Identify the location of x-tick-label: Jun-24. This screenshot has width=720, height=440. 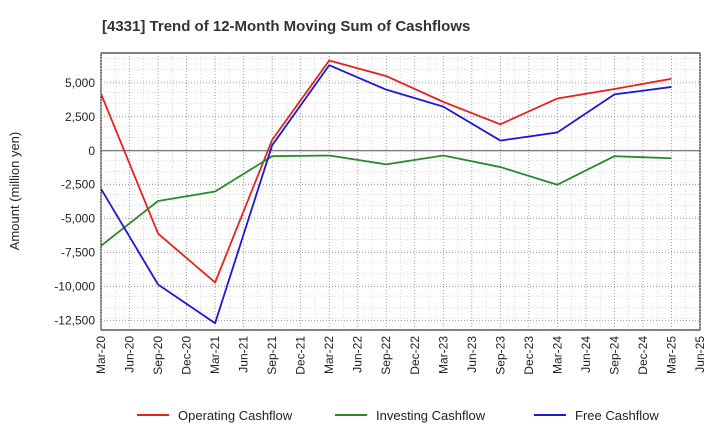
(586, 354).